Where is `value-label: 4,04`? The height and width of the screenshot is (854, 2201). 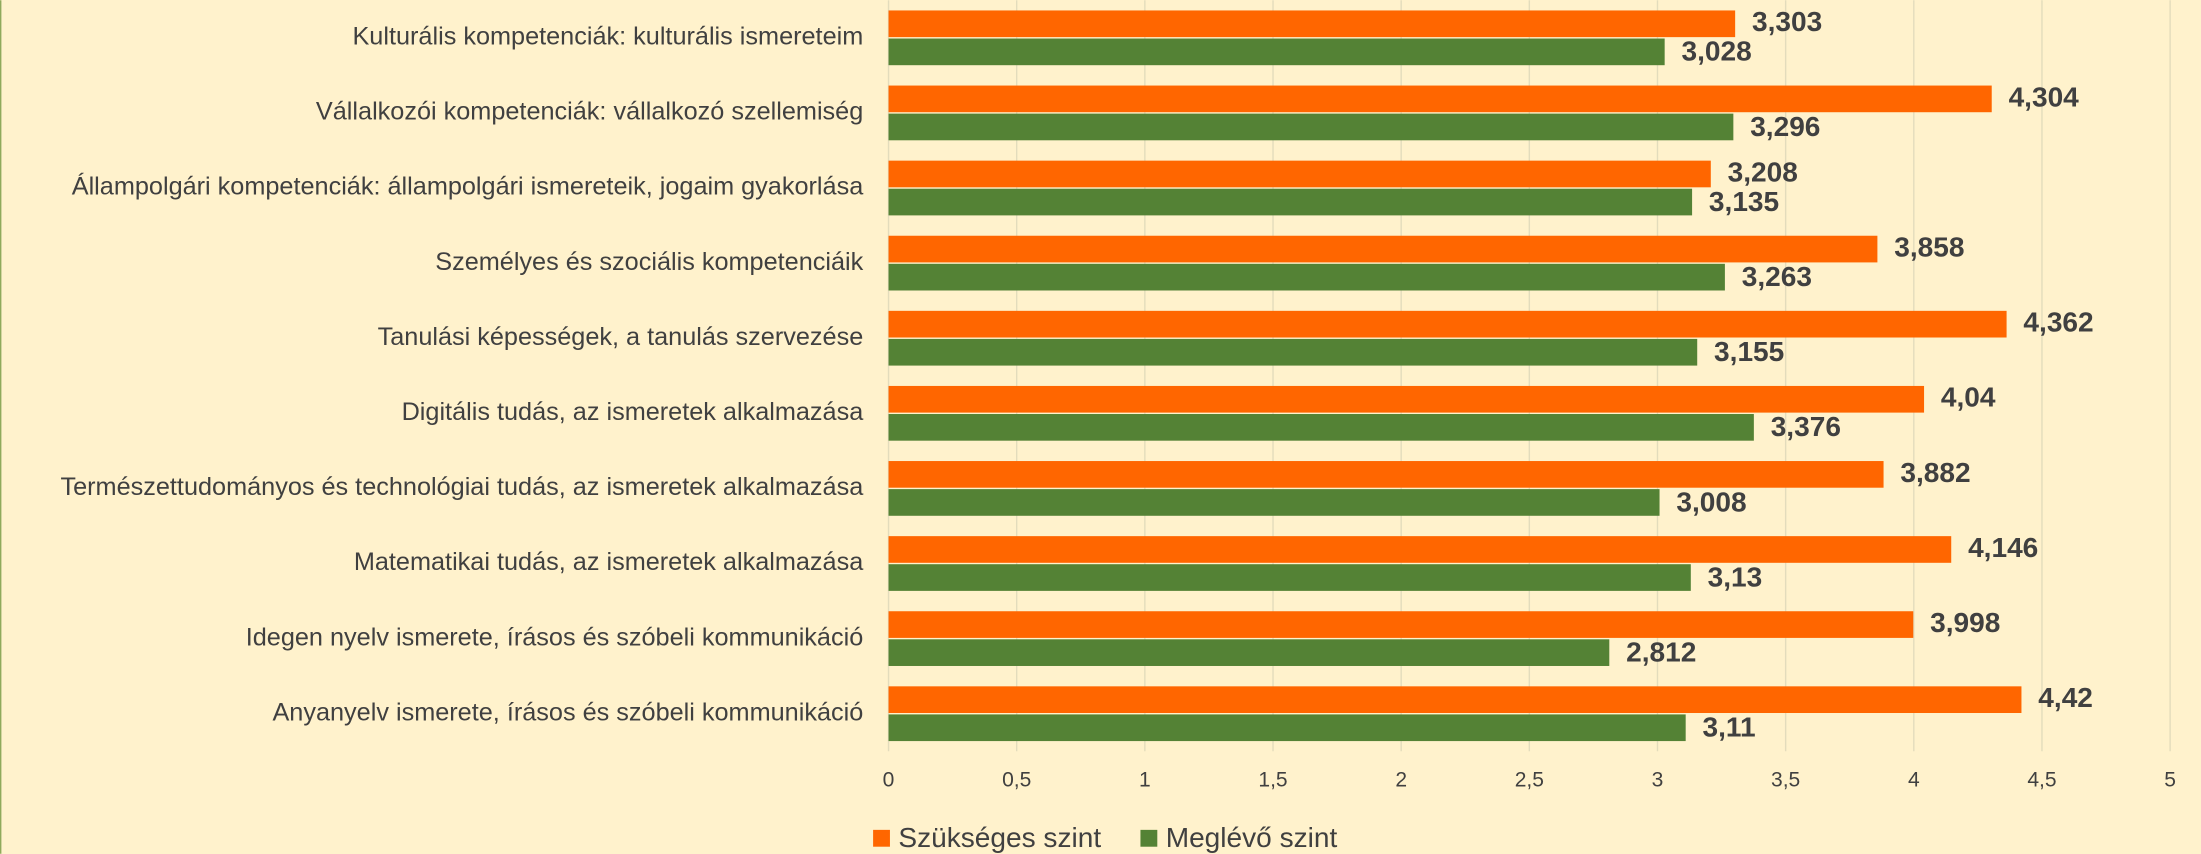
value-label: 4,04 is located at coordinates (1968, 397).